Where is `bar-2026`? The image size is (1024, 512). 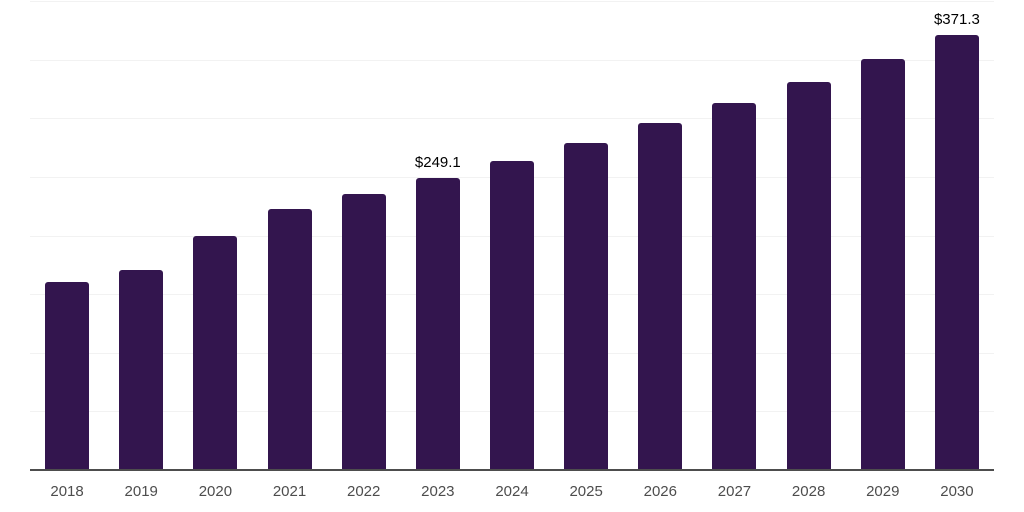
bar-2026 is located at coordinates (660, 296).